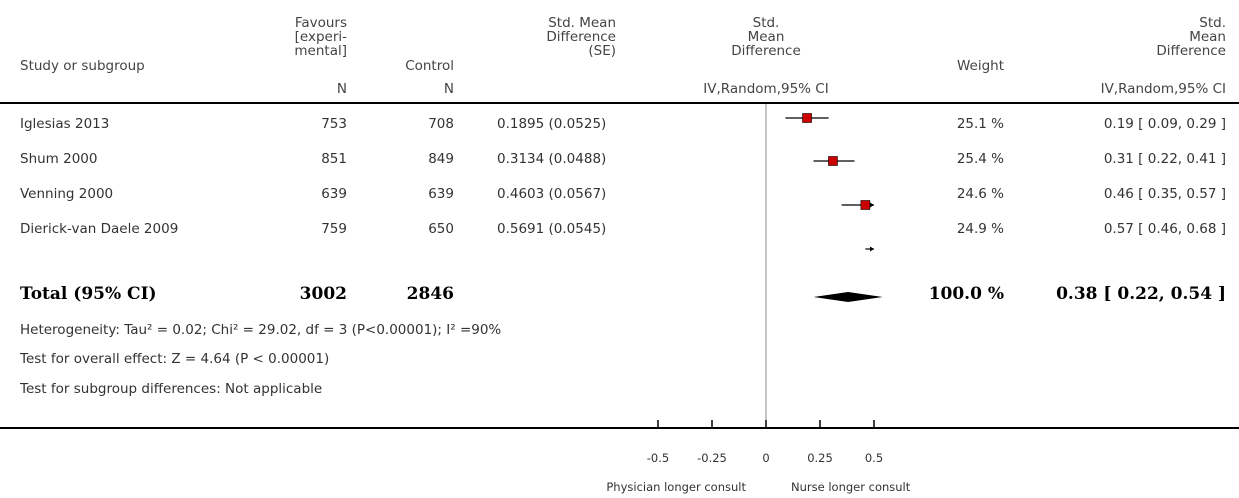 The height and width of the screenshot is (498, 1239). What do you see at coordinates (676, 487) in the screenshot?
I see `axis-left-label: Physician longer consult` at bounding box center [676, 487].